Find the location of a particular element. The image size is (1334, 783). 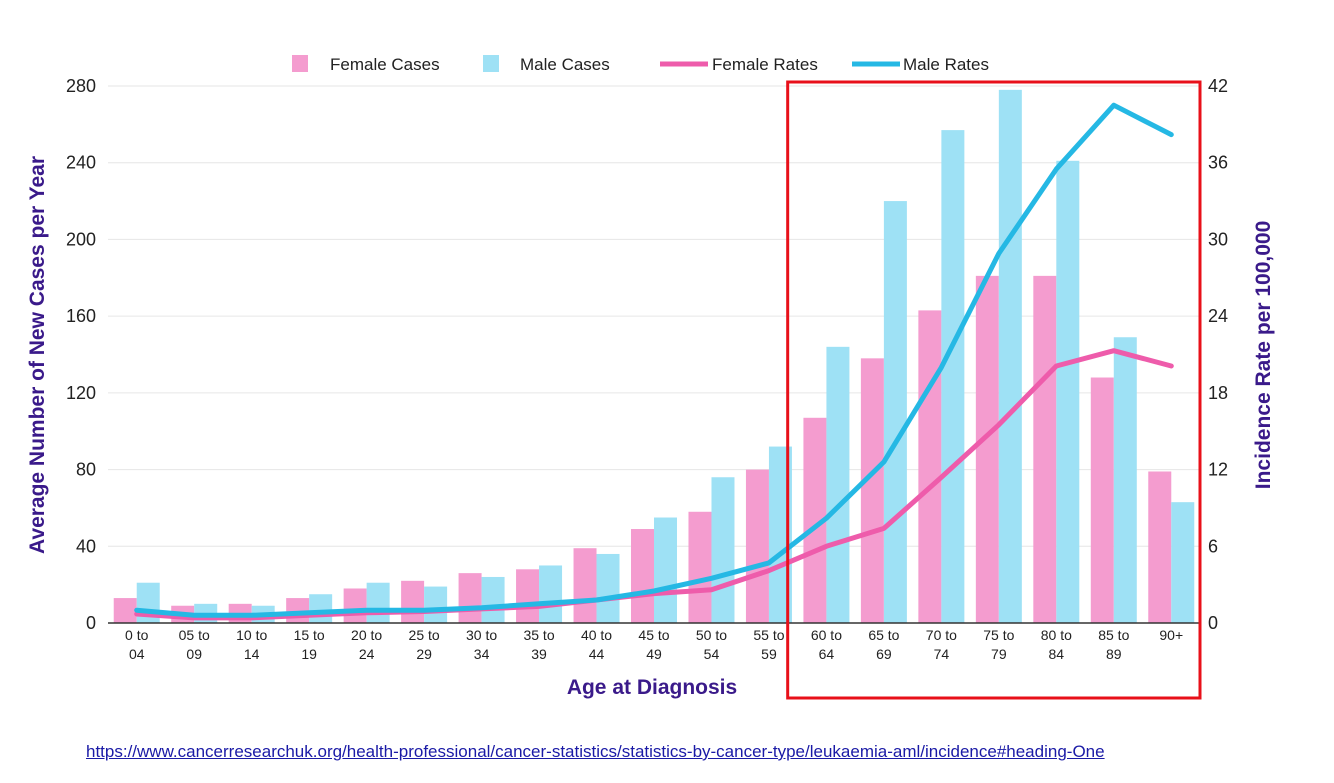

y2-tick-label-6: 36 is located at coordinates (1218, 163).